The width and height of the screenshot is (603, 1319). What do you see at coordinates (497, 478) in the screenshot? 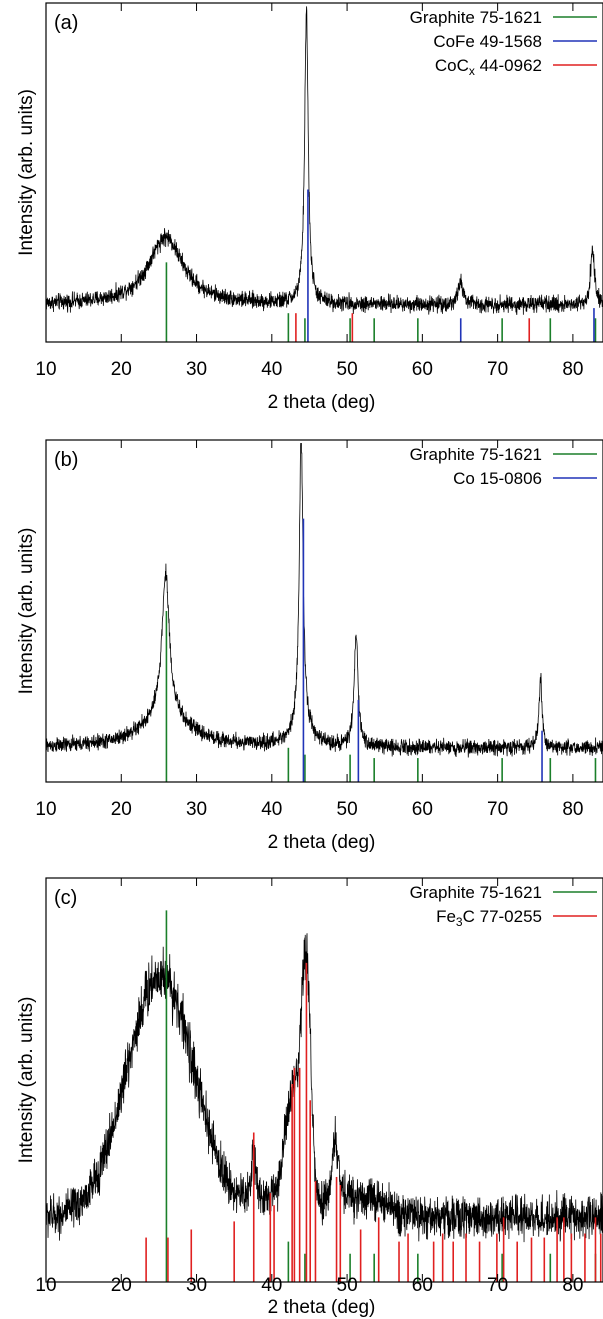
I see `legend-label: Co 15-0806` at bounding box center [497, 478].